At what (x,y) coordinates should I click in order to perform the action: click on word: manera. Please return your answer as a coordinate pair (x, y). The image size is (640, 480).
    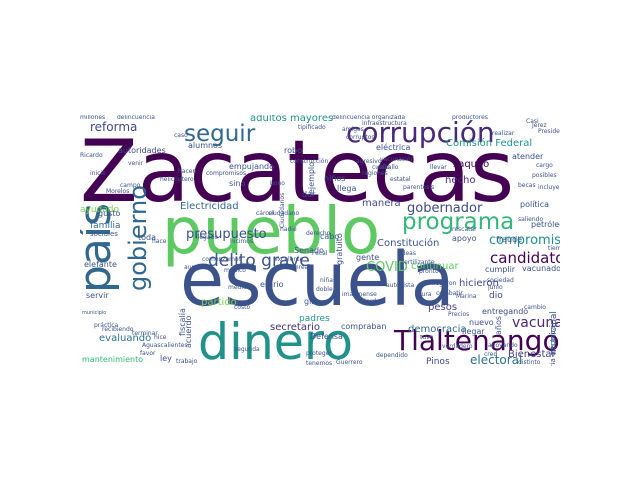
    Looking at the image, I should click on (381, 203).